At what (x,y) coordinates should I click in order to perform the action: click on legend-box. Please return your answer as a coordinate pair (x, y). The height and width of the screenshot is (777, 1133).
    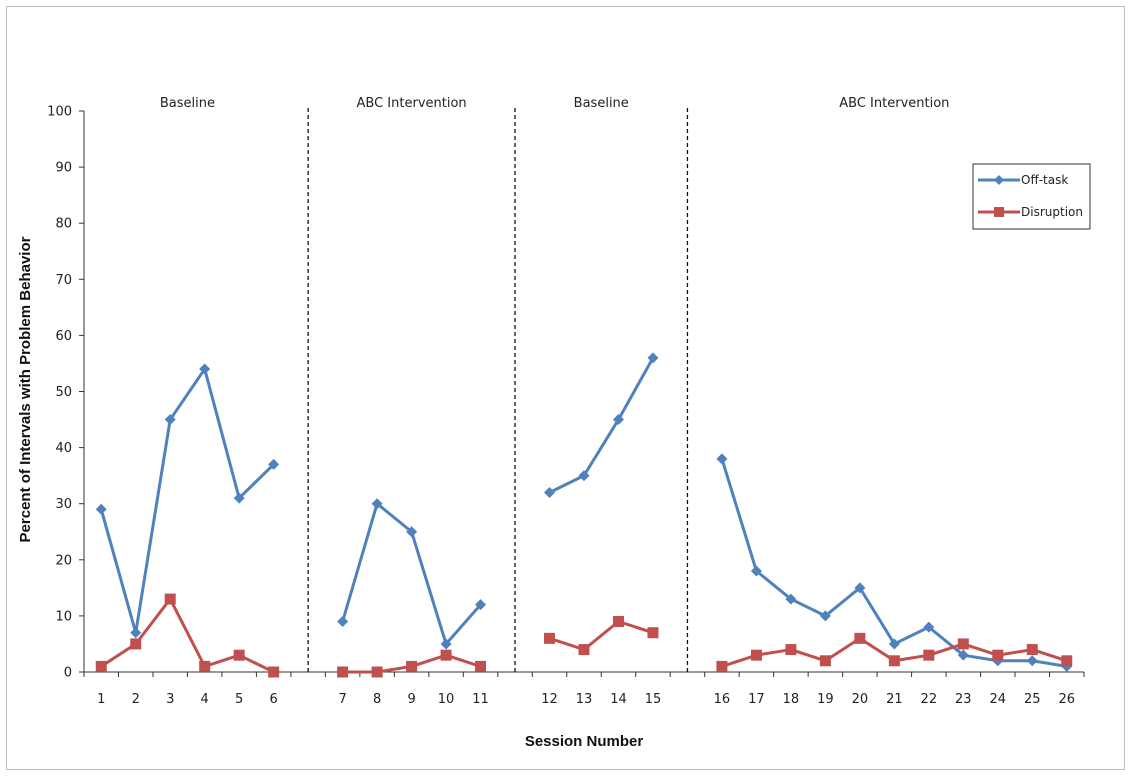
    Looking at the image, I should click on (1031, 196).